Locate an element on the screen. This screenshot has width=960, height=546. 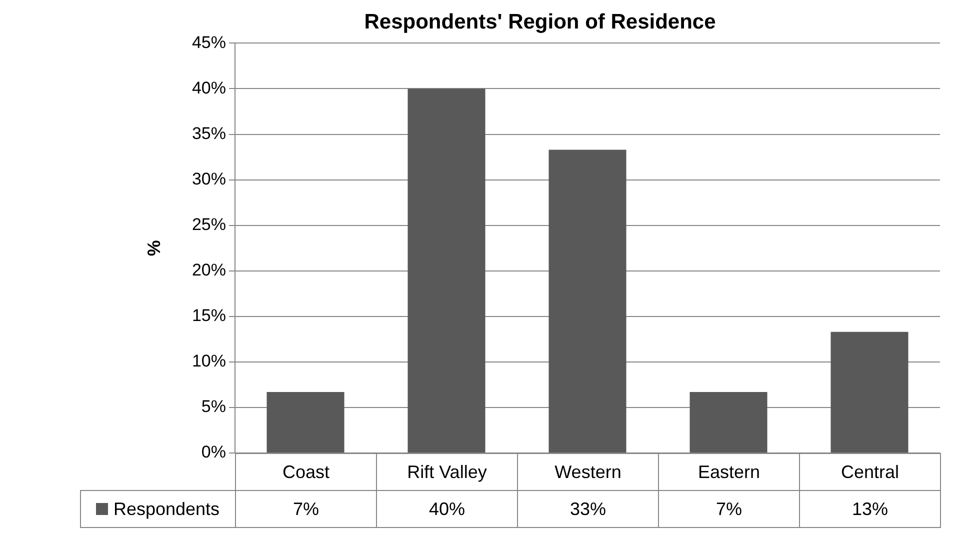
data-label: 33% is located at coordinates (588, 509).